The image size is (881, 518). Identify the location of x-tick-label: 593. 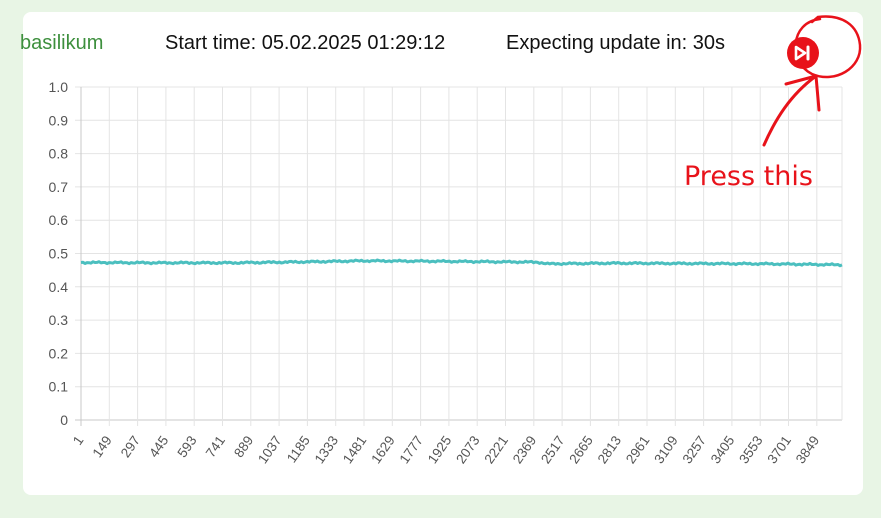
(186, 446).